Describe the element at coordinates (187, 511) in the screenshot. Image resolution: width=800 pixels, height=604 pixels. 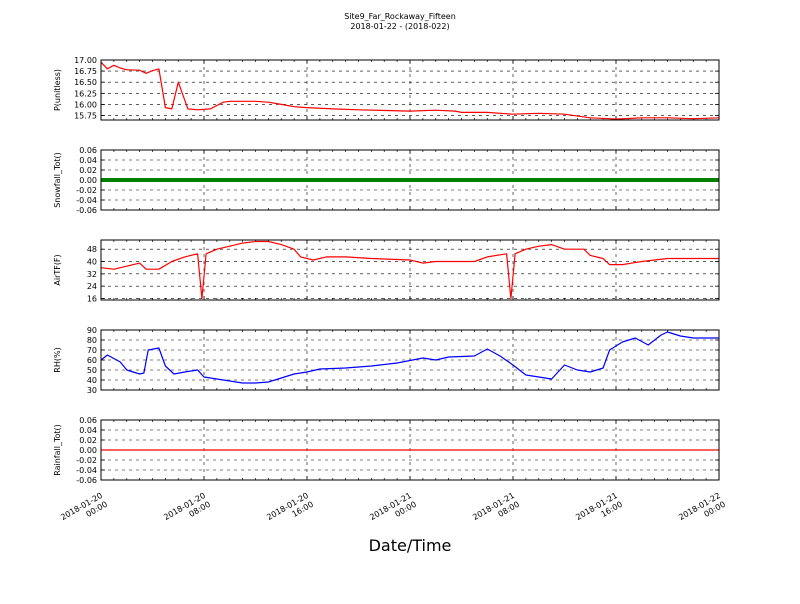
I see `x-tick-label: 2018-01-2008:00` at that location.